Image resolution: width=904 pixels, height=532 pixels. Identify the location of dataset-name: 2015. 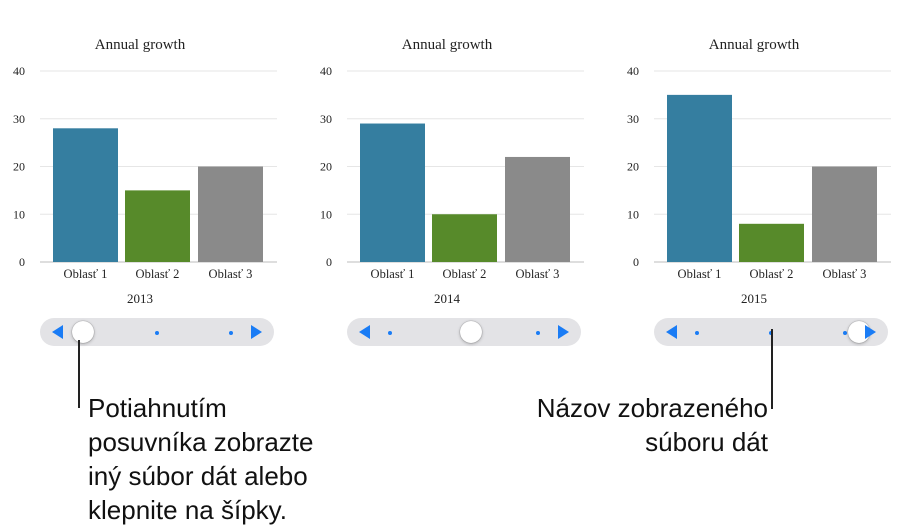
(754, 298).